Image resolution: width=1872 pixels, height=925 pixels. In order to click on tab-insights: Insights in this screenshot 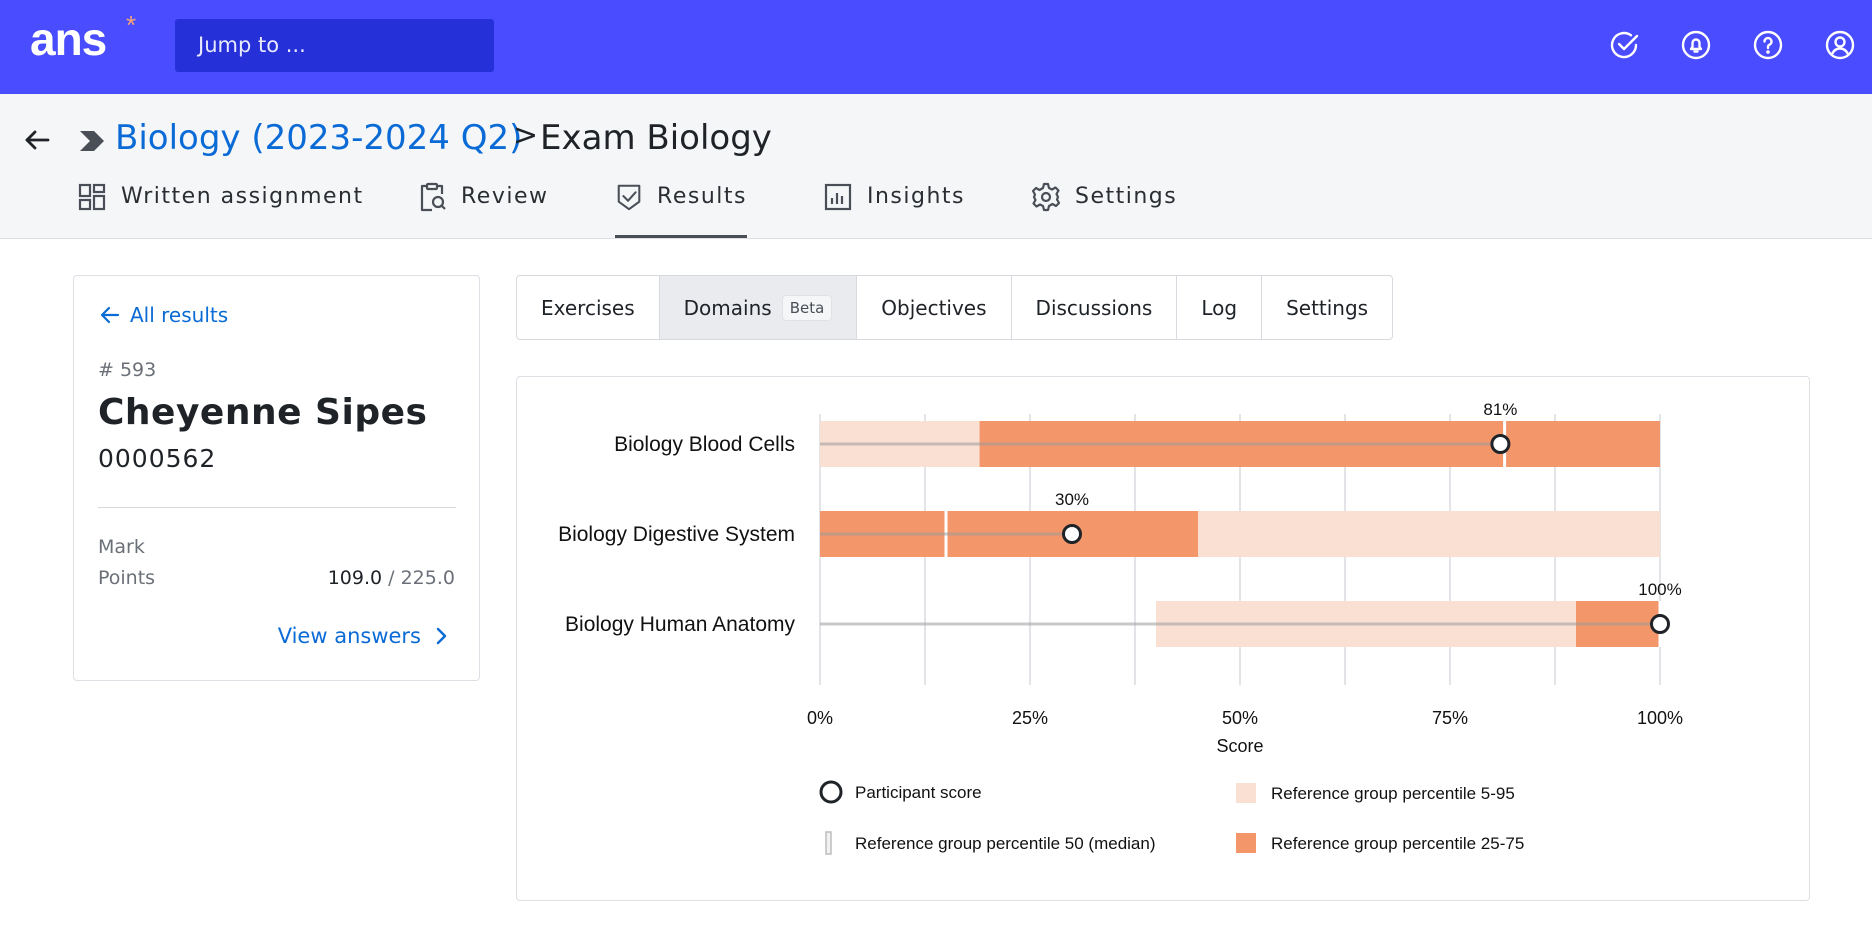, I will do `click(894, 210)`.